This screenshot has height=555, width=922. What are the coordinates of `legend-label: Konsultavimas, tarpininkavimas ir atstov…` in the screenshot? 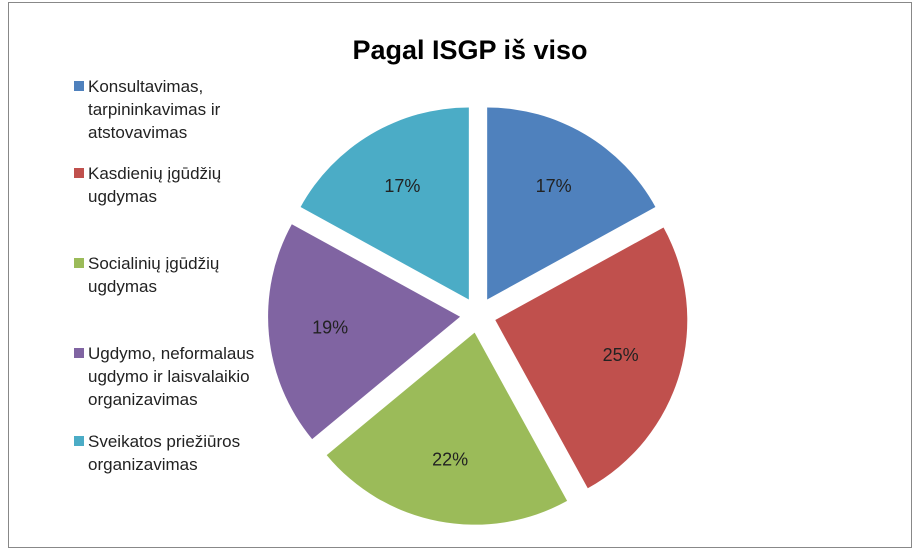 It's located at (154, 109).